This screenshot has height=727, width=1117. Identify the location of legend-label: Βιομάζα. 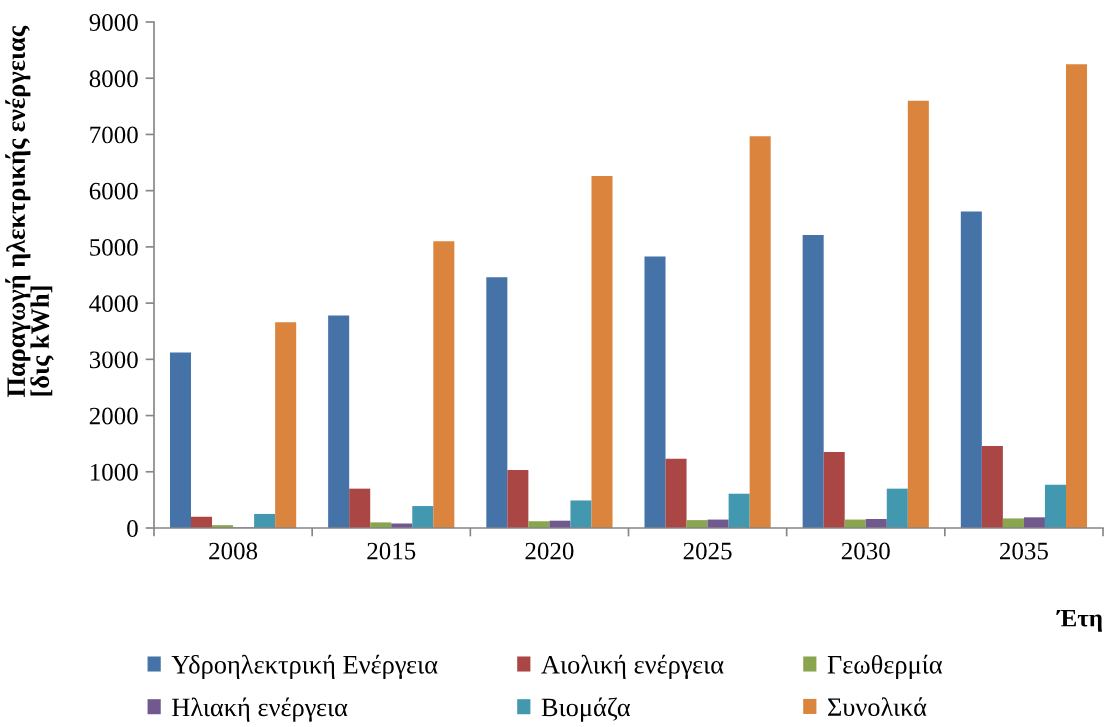
(586, 709).